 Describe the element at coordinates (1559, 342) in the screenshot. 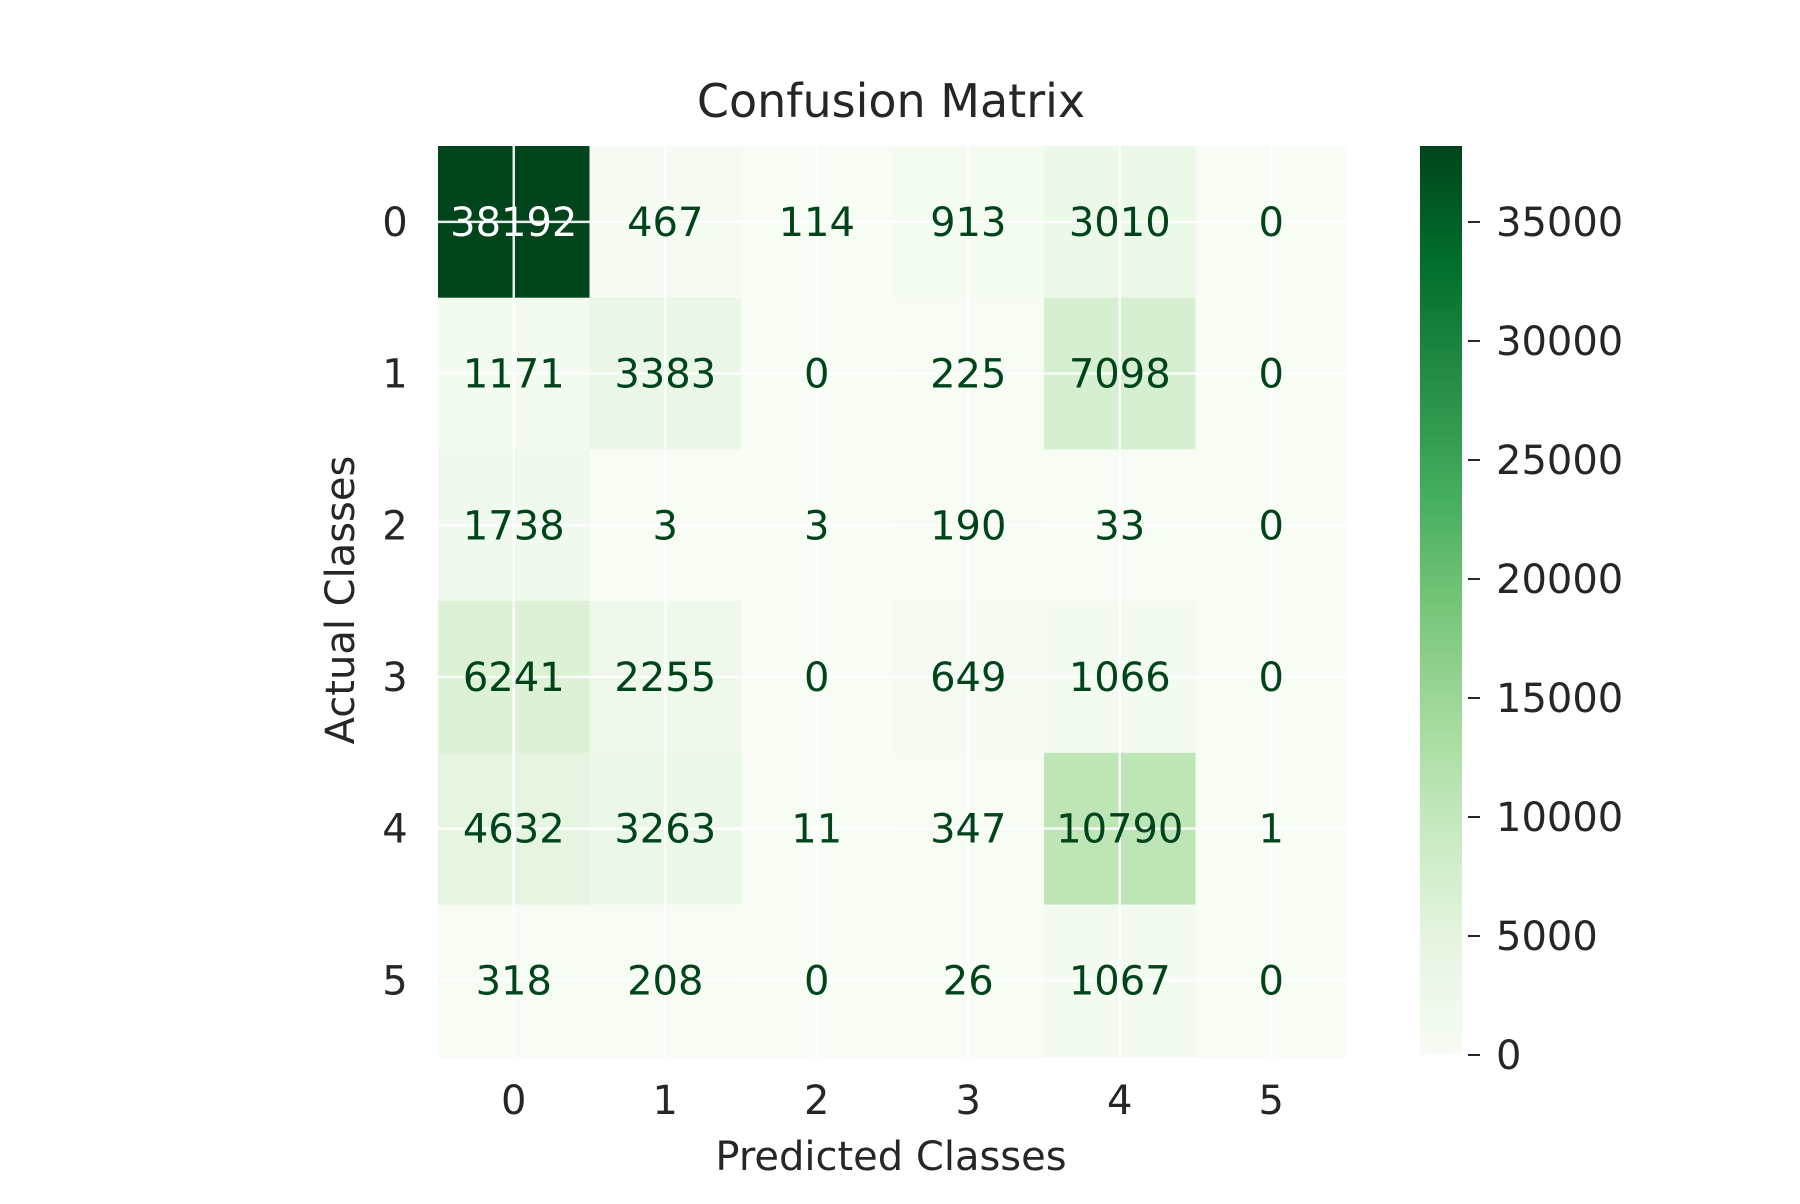

I see `colorbar-tick-30000: 30000` at that location.